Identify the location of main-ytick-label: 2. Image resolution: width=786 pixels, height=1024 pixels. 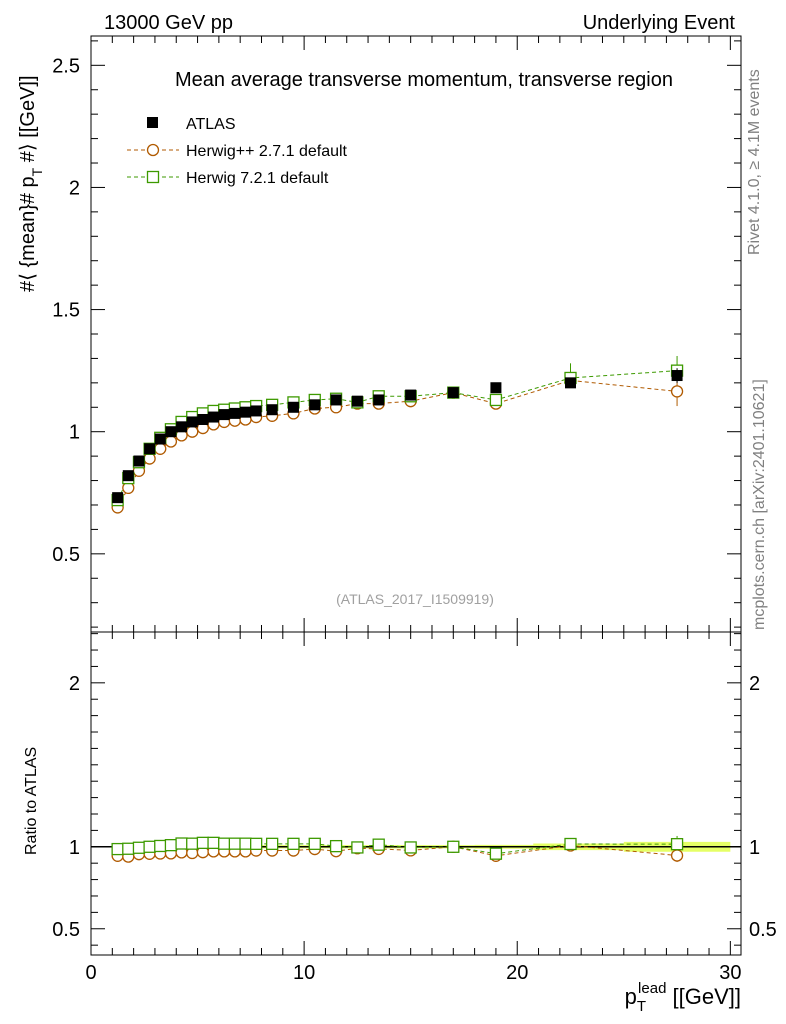
(74, 188).